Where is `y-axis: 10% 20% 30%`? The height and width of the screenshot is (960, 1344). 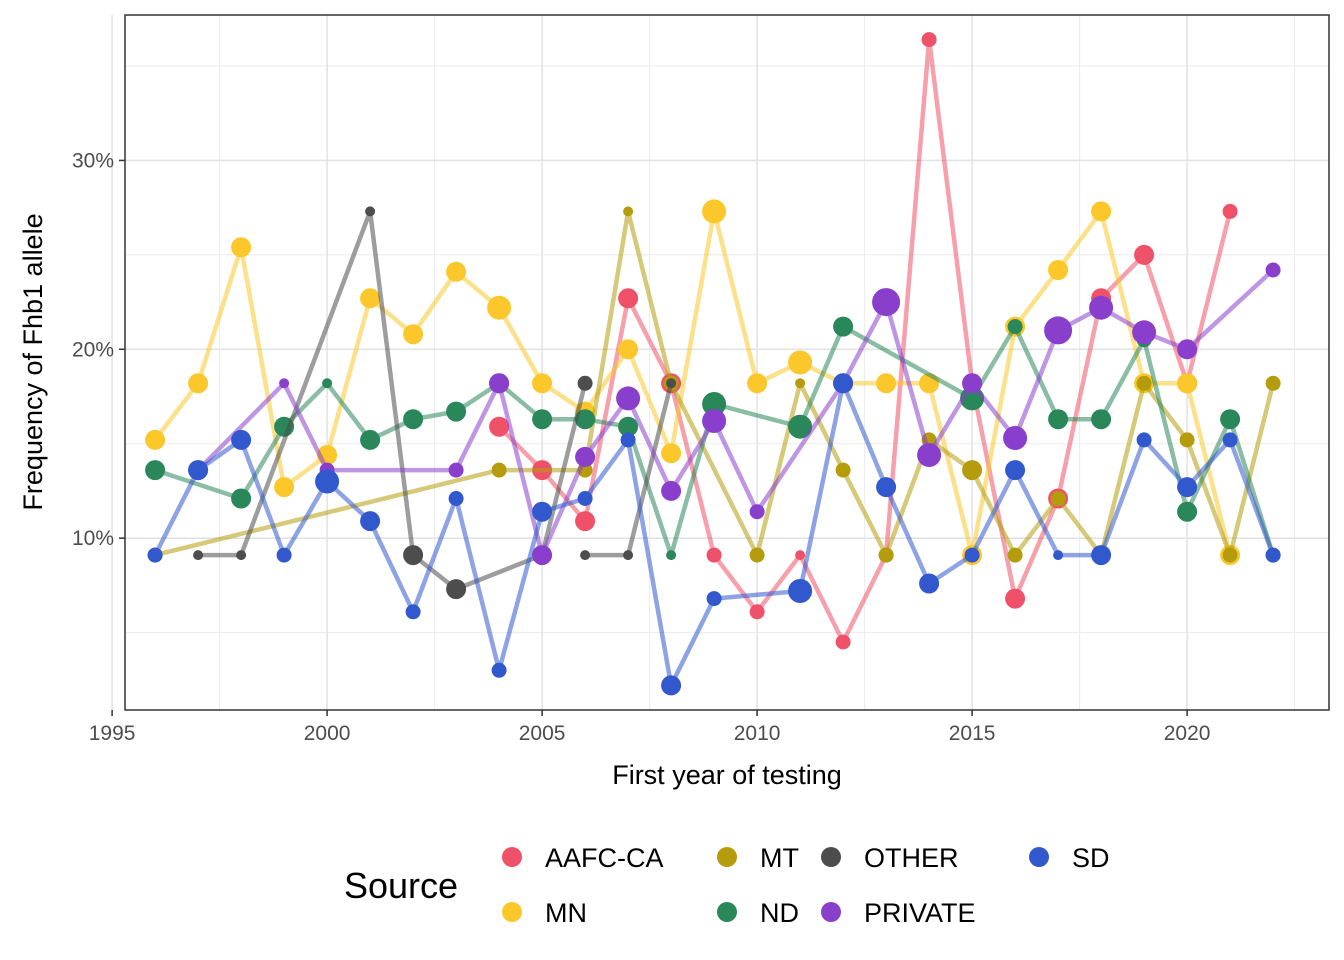
y-axis: 10% 20% 30% is located at coordinates (98, 349).